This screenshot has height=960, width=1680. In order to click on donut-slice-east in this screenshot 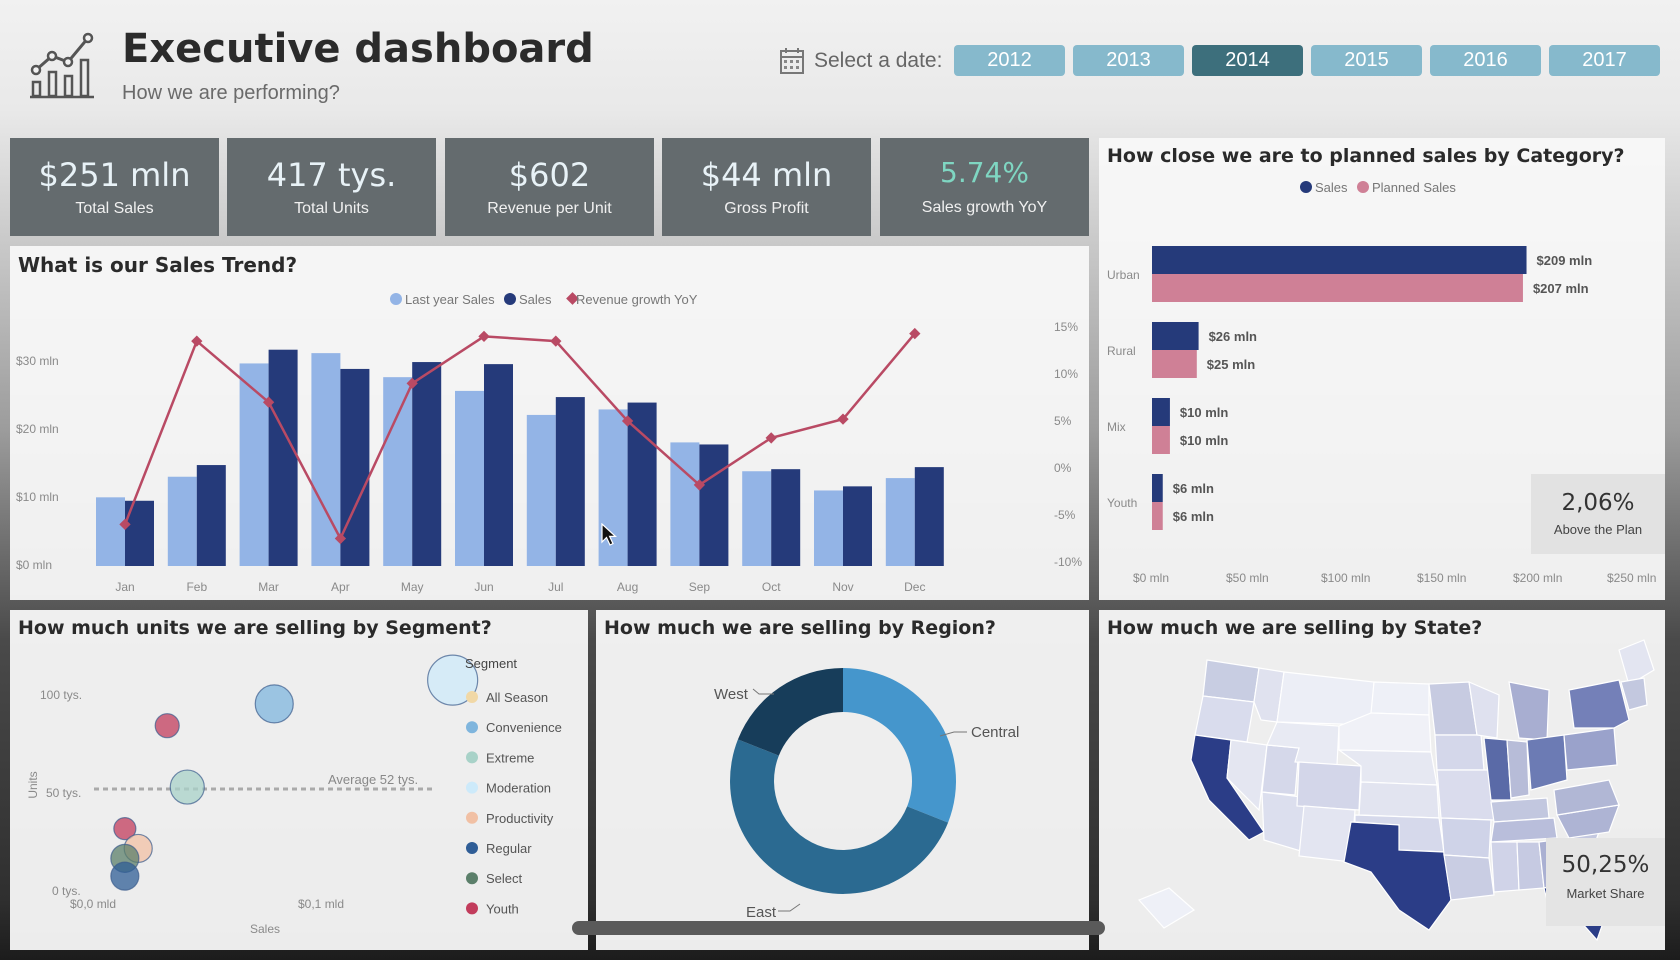, I will do `click(839, 816)`.